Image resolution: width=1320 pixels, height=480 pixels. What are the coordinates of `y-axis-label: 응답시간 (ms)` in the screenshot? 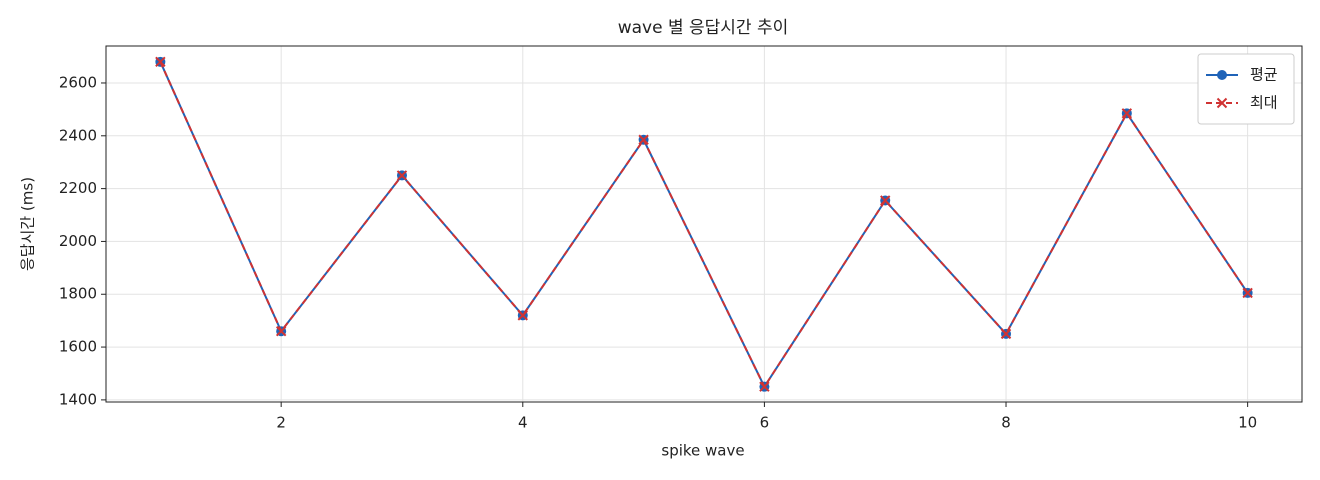 It's located at (28, 224).